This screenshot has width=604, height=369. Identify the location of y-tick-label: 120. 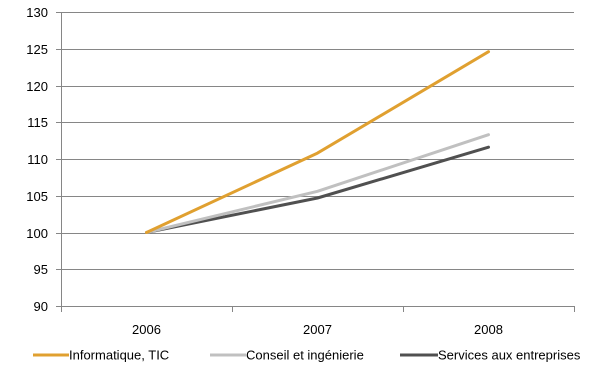
(37, 86).